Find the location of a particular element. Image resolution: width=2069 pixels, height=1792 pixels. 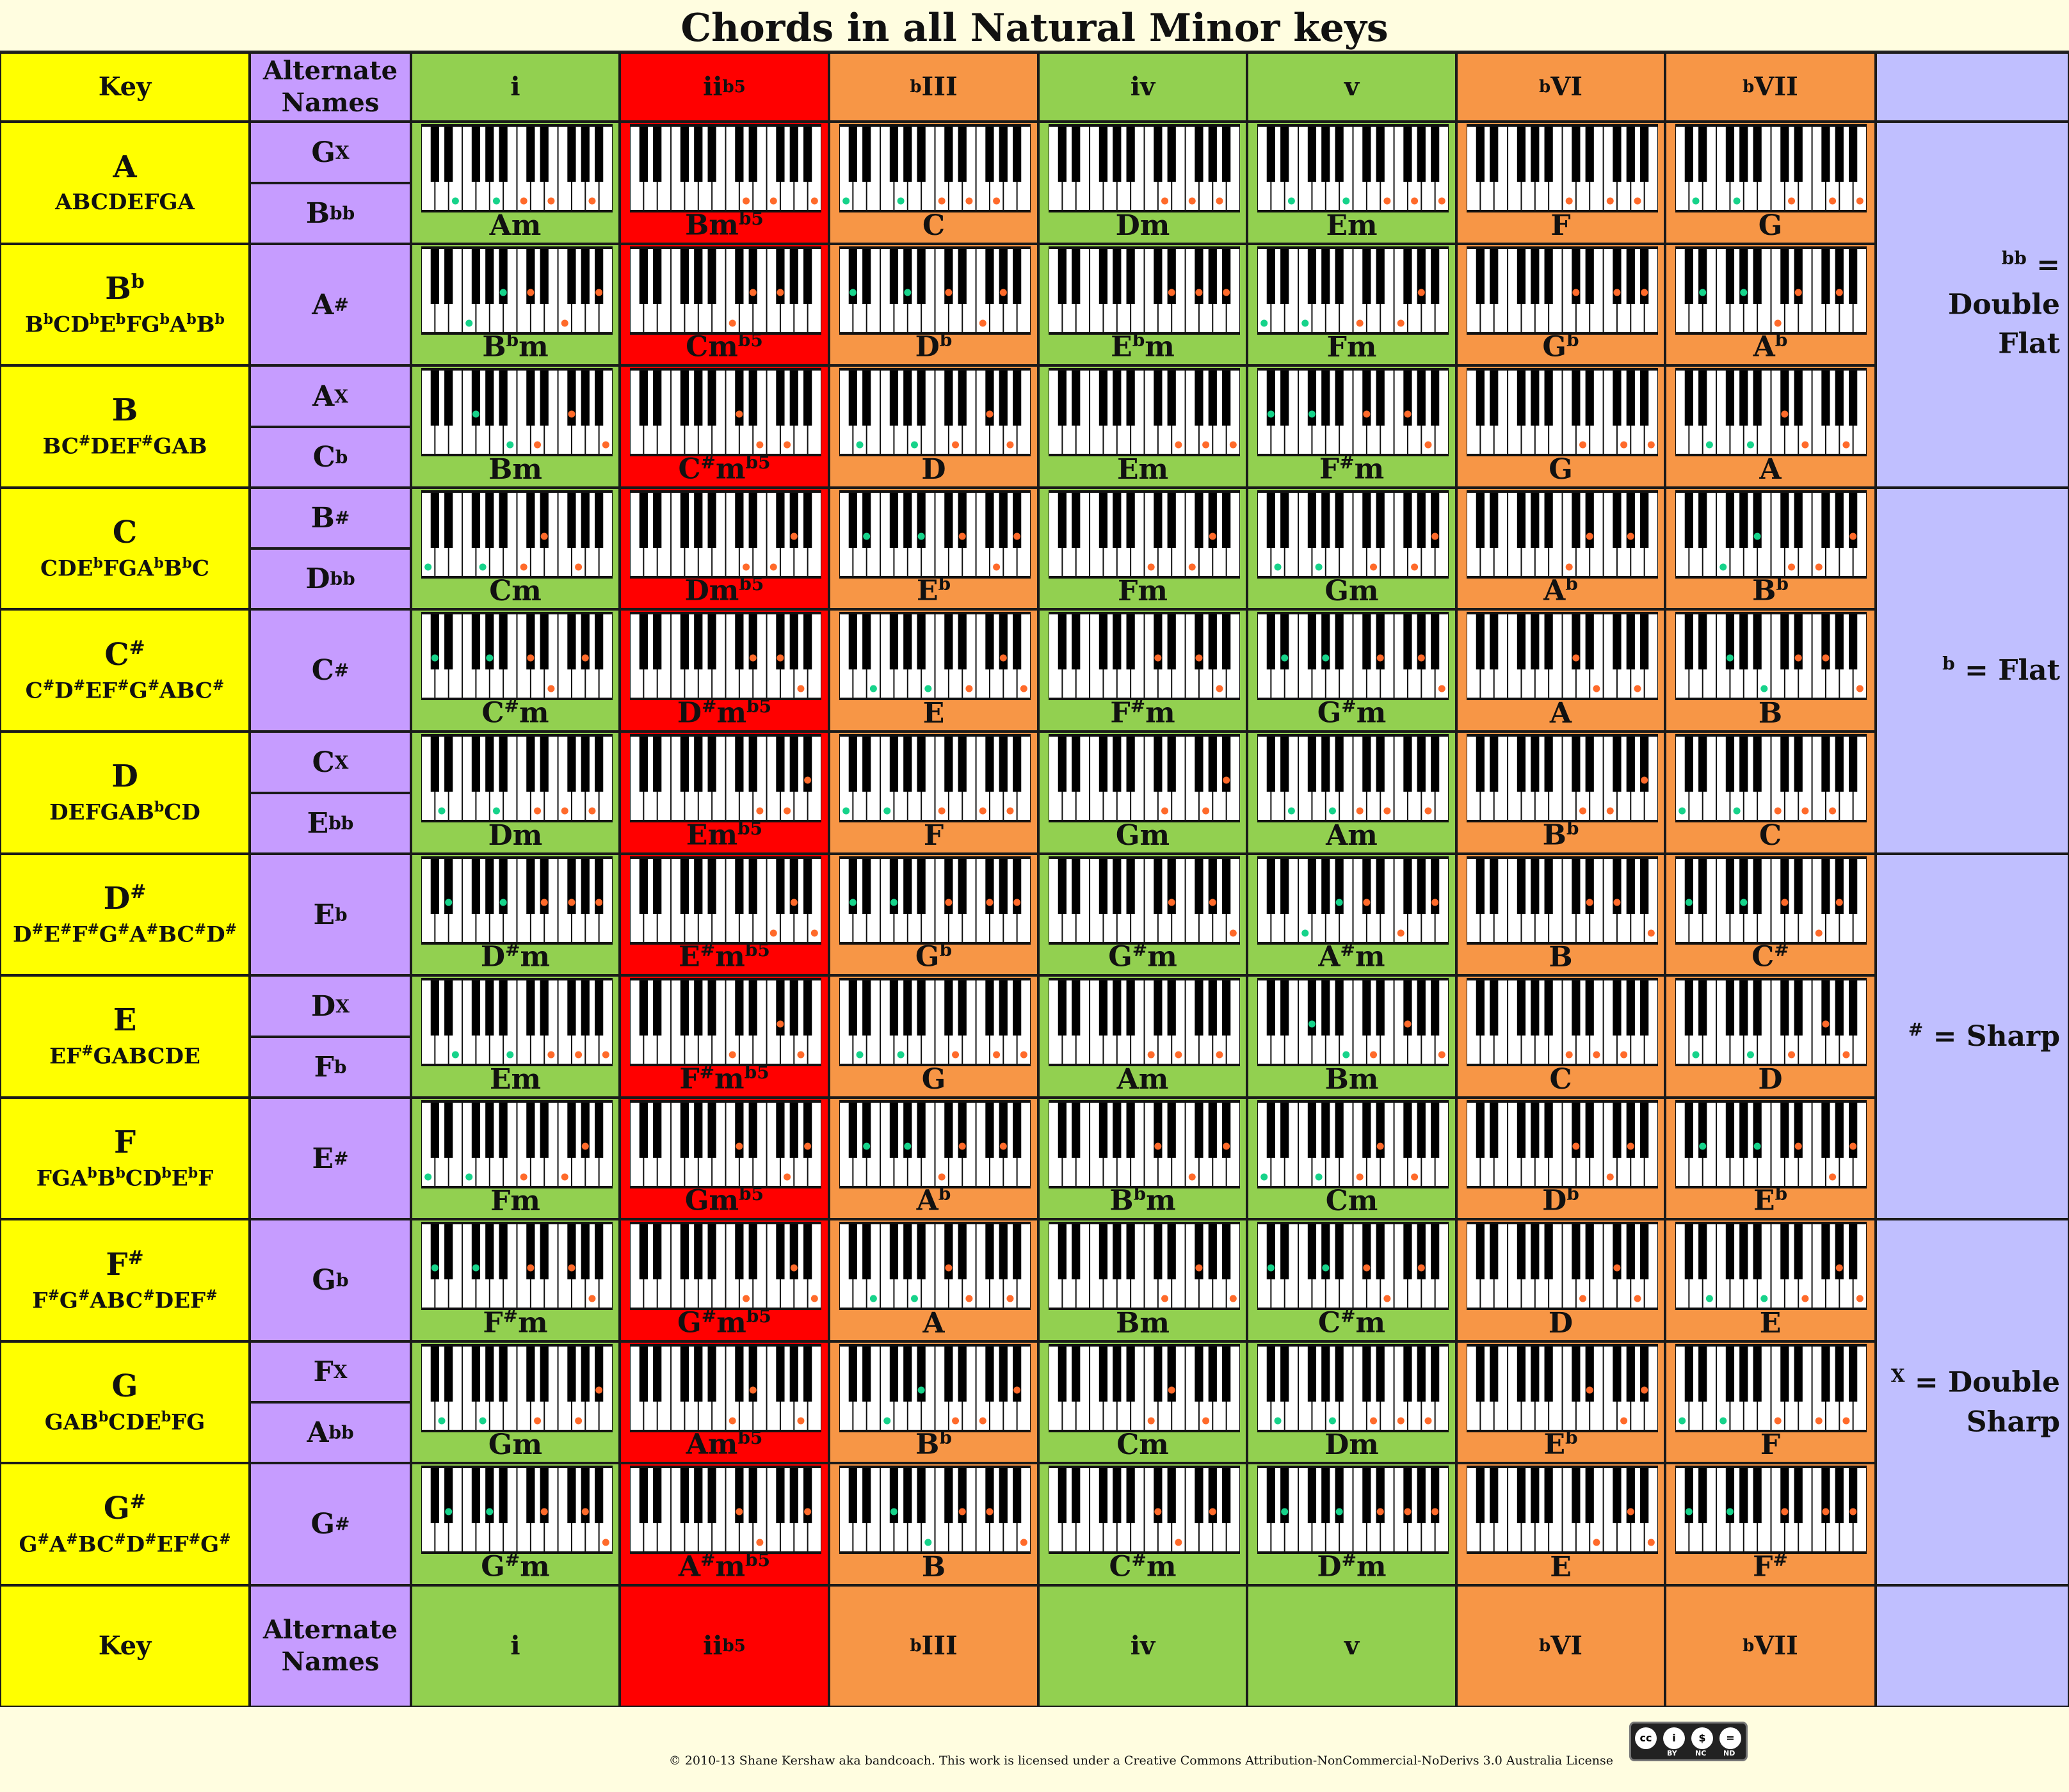

legend-block-2: b = Flat is located at coordinates (1973, 671).